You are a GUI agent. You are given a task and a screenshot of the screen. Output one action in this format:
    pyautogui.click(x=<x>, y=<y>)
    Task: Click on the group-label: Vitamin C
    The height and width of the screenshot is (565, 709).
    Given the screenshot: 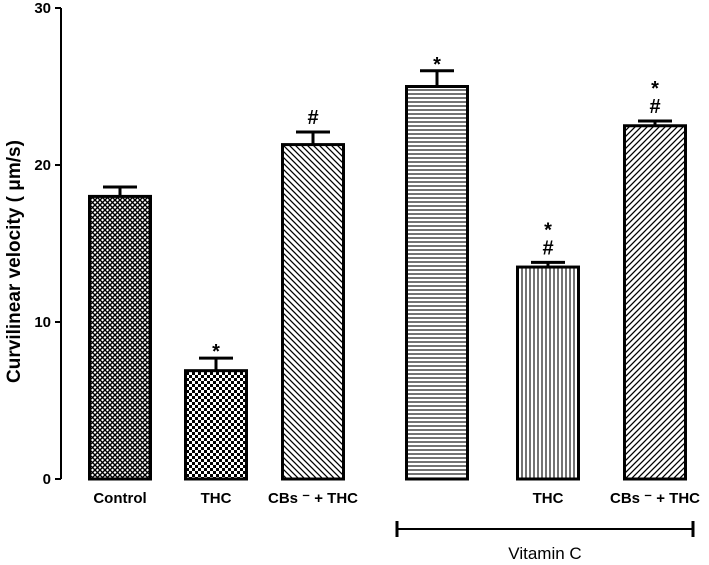 What is the action you would take?
    pyautogui.click(x=544, y=553)
    